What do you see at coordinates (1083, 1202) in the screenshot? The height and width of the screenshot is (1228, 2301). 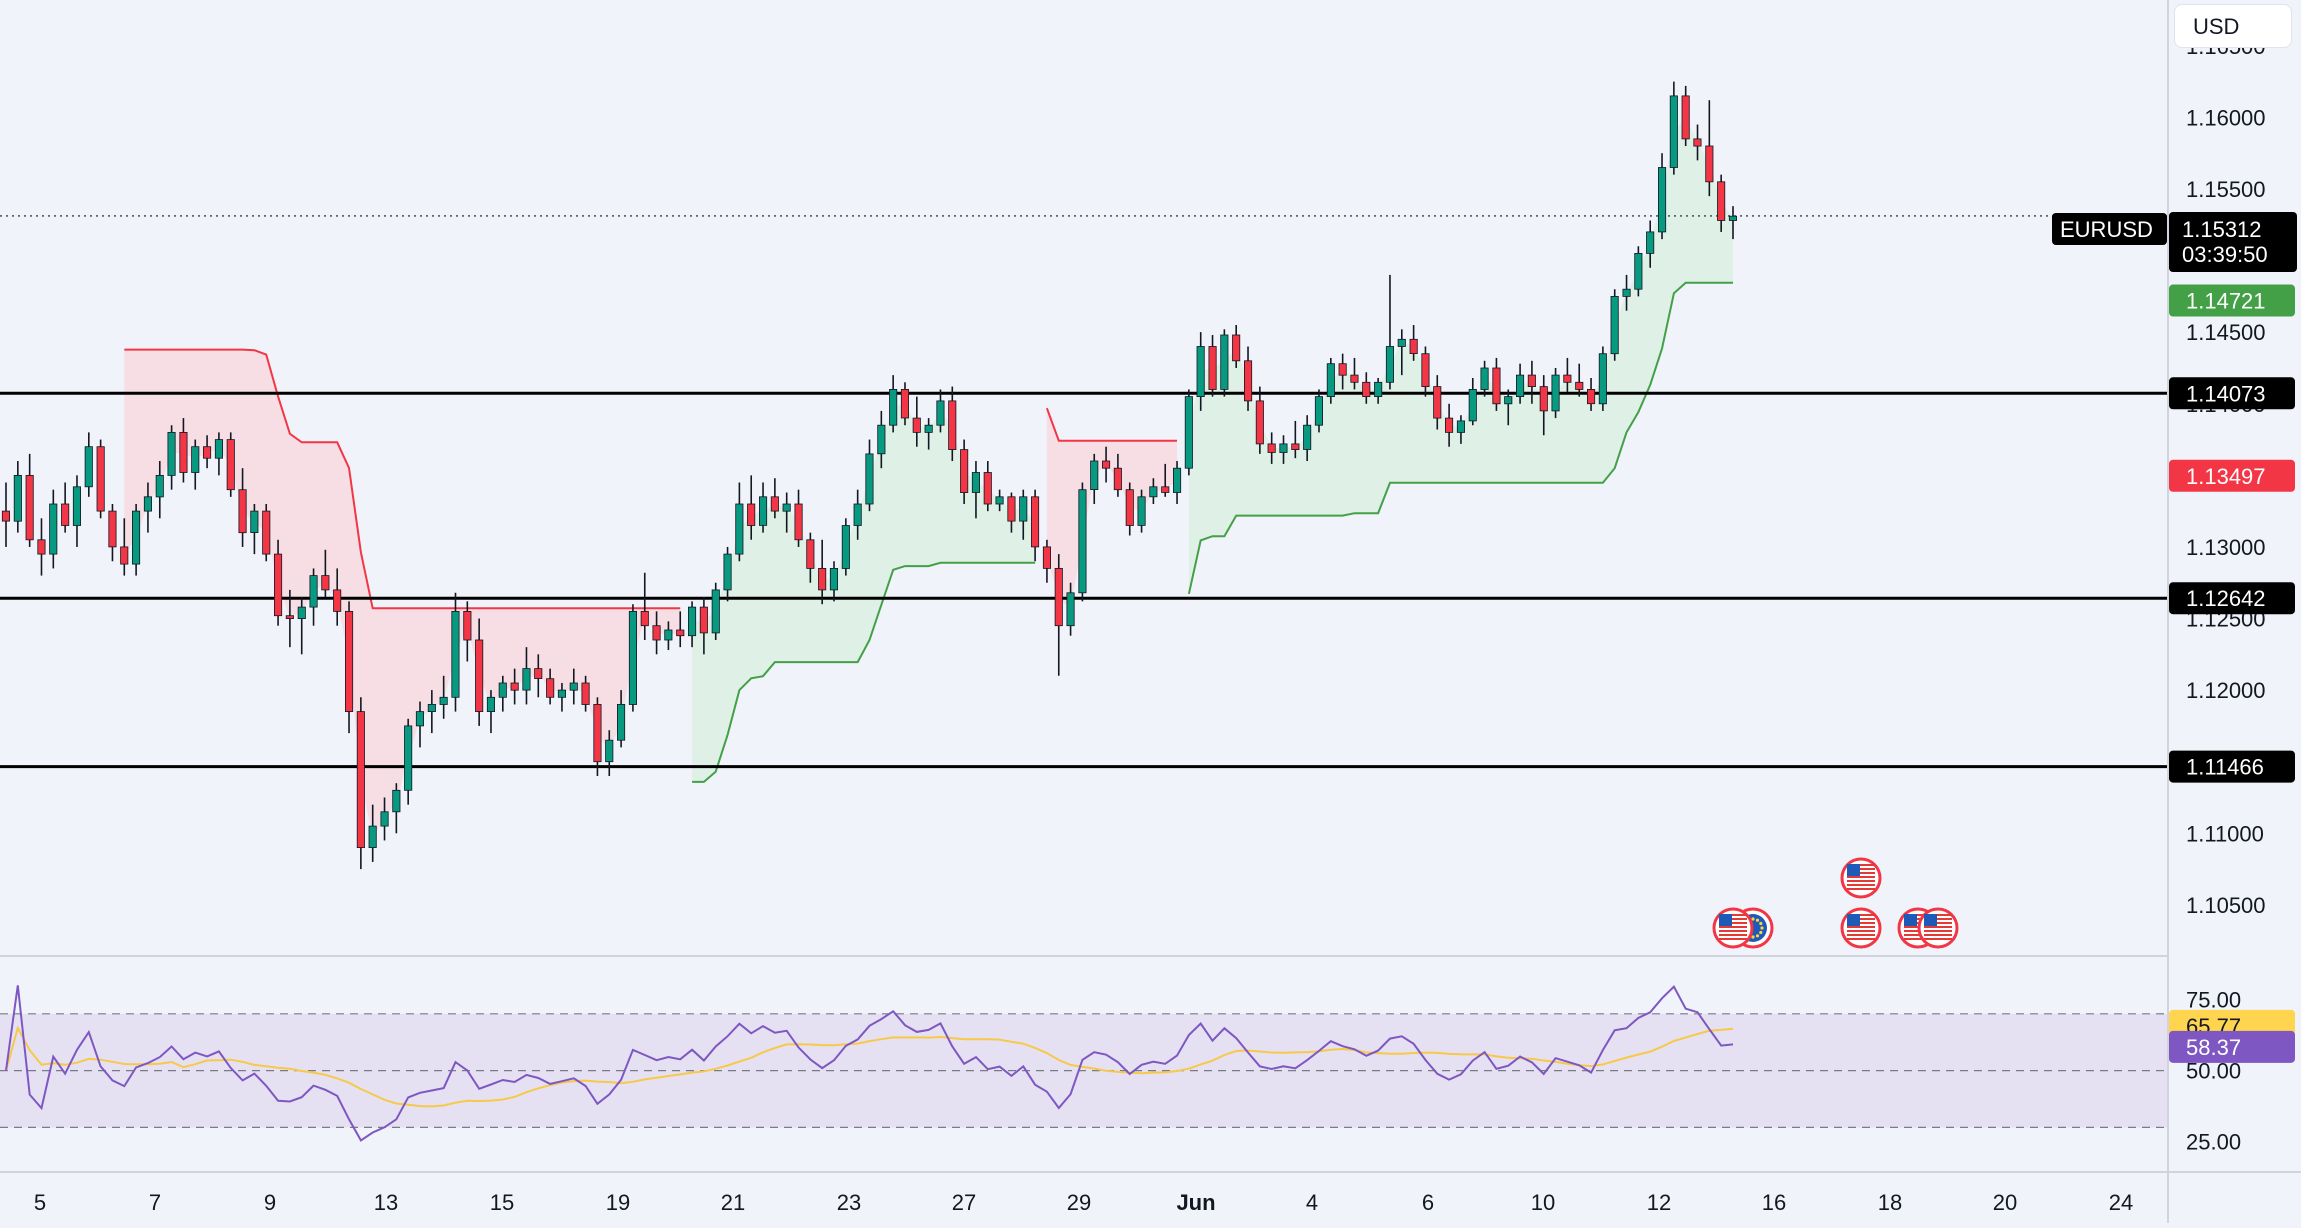 I see `time-axis: 5 7 9 13 15 19 21 23 27 29 Jun 4 6 10 12 16 18 20 24` at bounding box center [1083, 1202].